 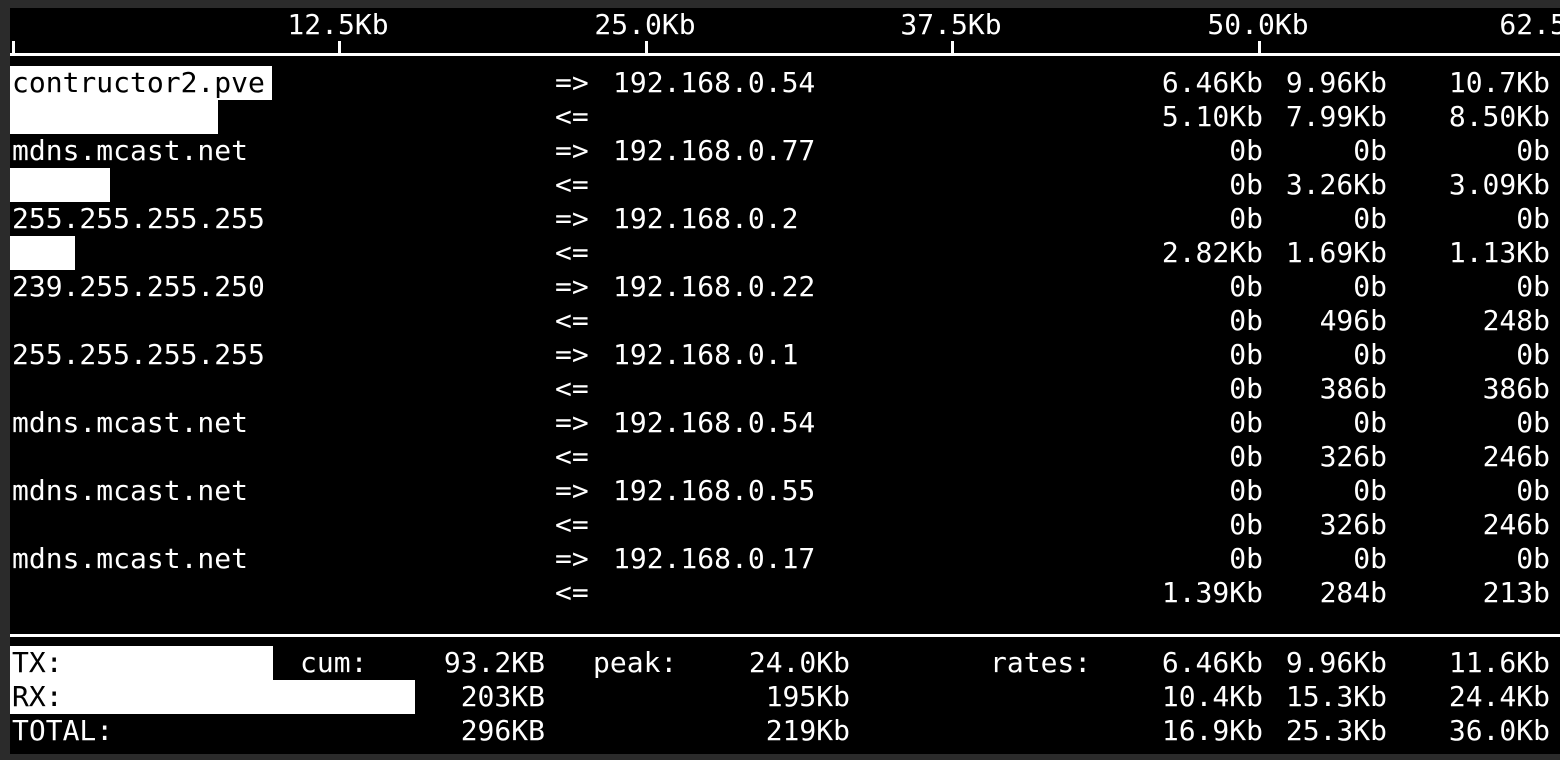 What do you see at coordinates (138, 354) in the screenshot?
I see `host-name: 255.255.255.255` at bounding box center [138, 354].